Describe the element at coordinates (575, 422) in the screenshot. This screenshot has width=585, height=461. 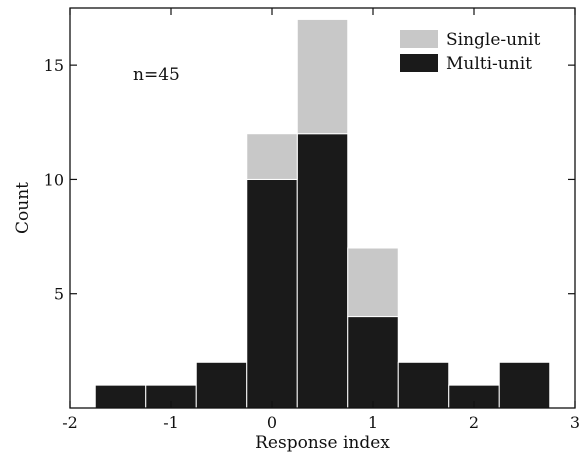
I see `x-tick-label: 3` at that location.